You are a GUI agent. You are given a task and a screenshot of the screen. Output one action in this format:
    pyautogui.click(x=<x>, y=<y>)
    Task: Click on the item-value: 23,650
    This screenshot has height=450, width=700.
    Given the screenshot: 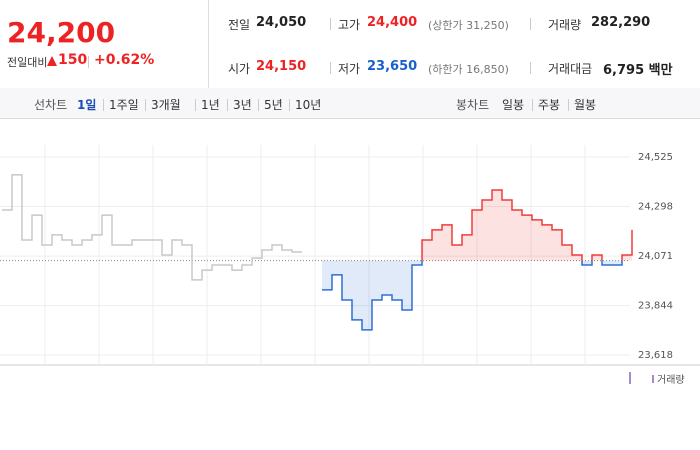 What is the action you would take?
    pyautogui.click(x=392, y=66)
    